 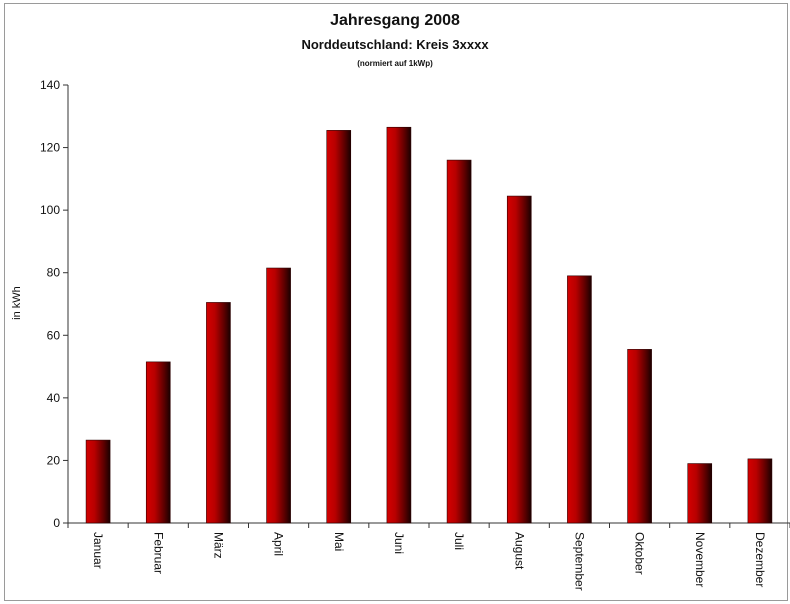 What do you see at coordinates (17, 303) in the screenshot?
I see `y-axis-label: in kWh` at bounding box center [17, 303].